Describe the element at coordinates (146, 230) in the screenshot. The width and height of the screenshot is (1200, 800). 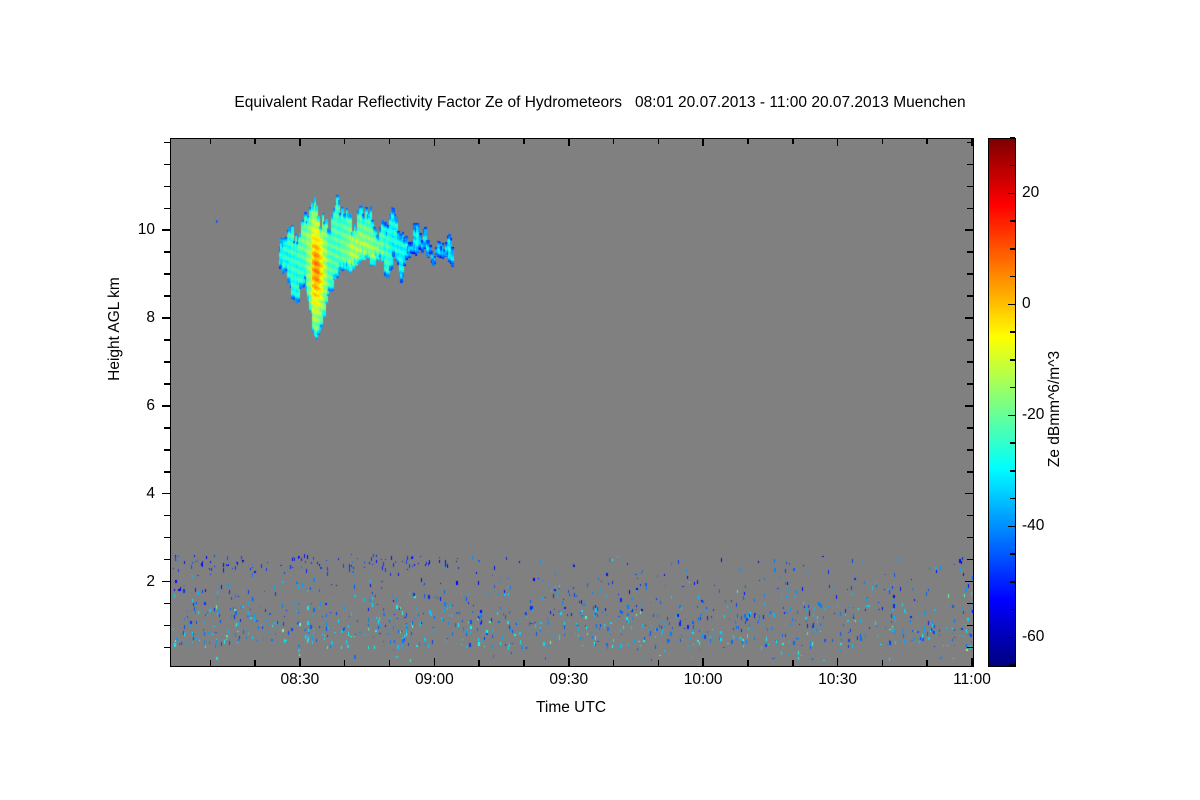
I see `y-tick-label: 10` at that location.